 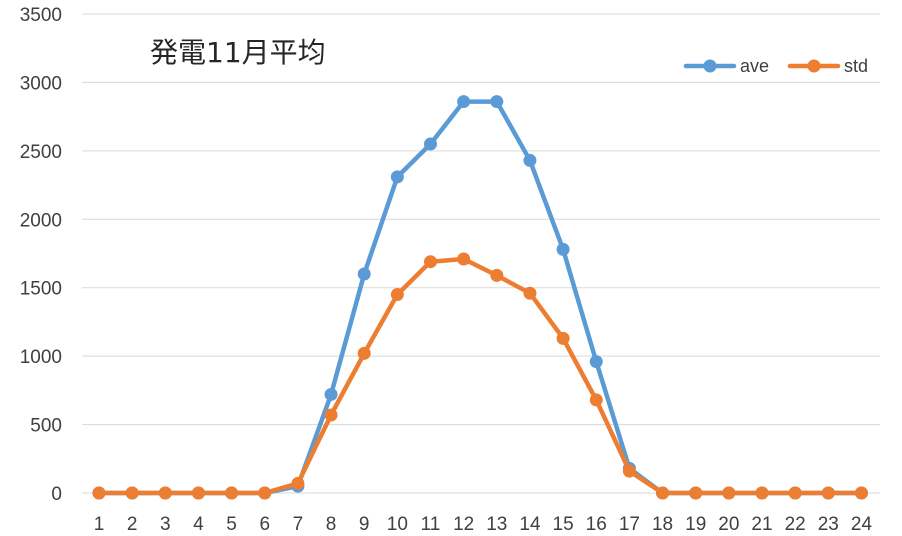 What do you see at coordinates (46, 426) in the screenshot?
I see `y-tick-label: 500` at bounding box center [46, 426].